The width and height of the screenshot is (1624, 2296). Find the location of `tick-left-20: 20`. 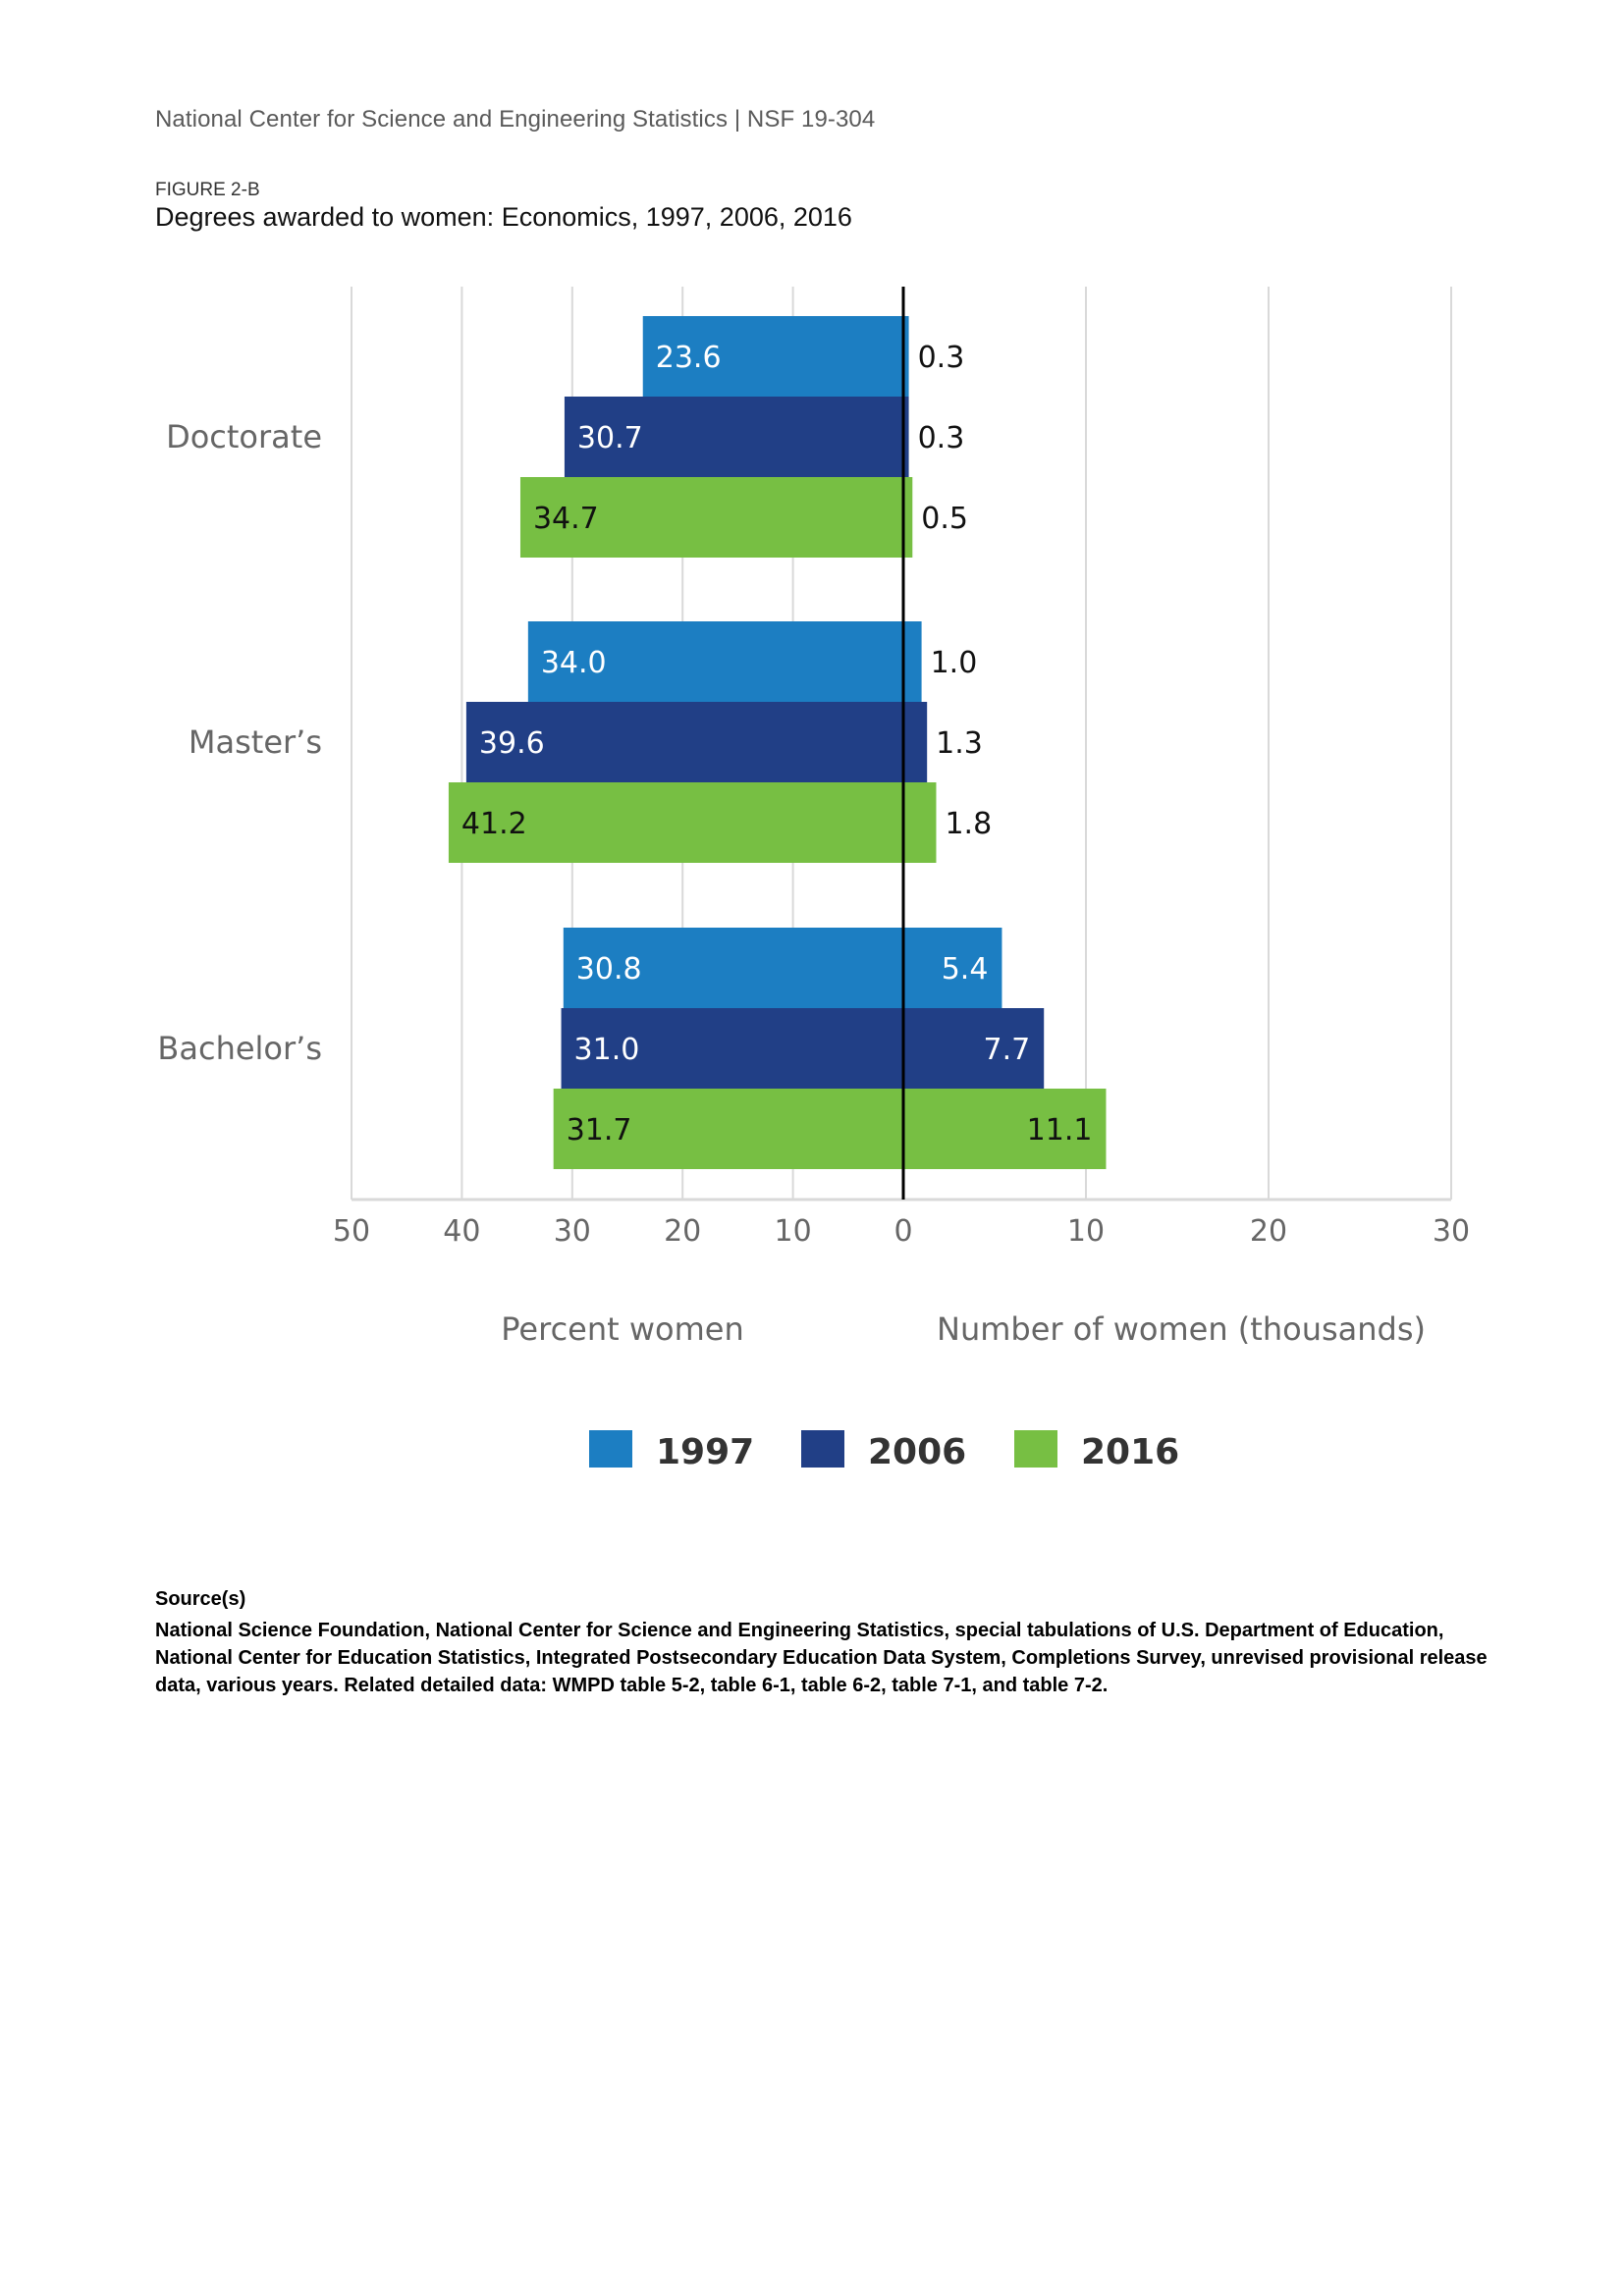

tick-left-20: 20 is located at coordinates (682, 1231).